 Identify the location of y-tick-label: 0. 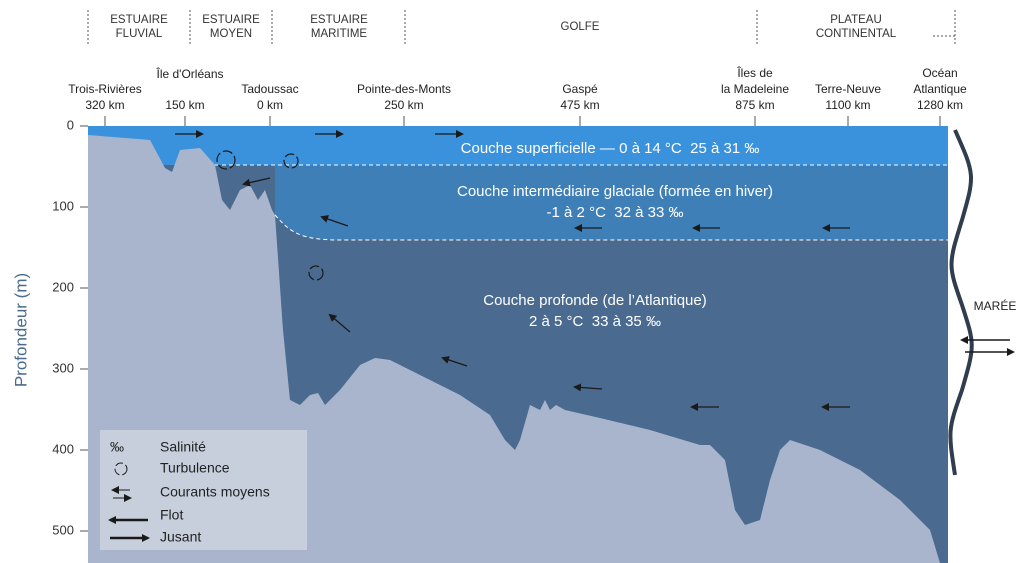
(70, 124).